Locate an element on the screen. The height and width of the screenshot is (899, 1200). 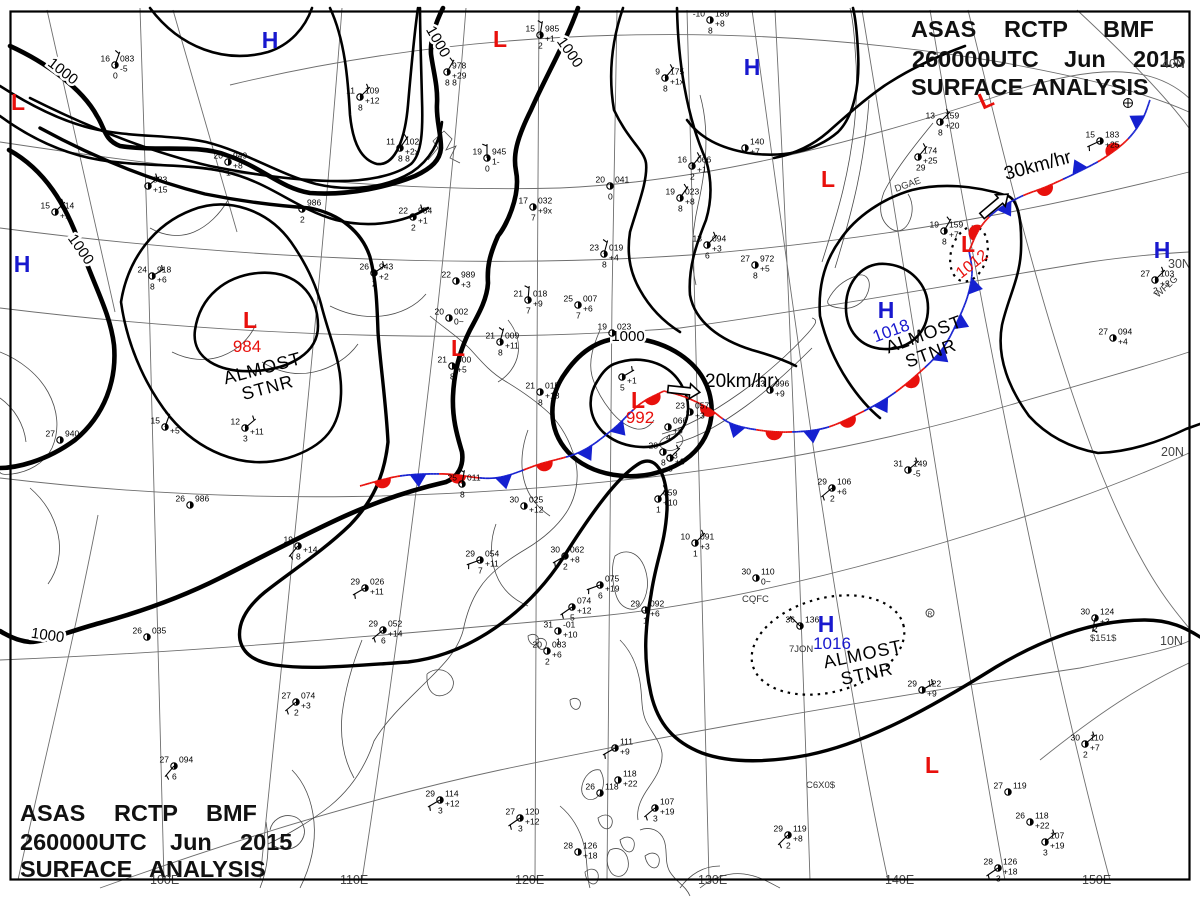
svg-text: +18 is located at coordinates (590, 856).